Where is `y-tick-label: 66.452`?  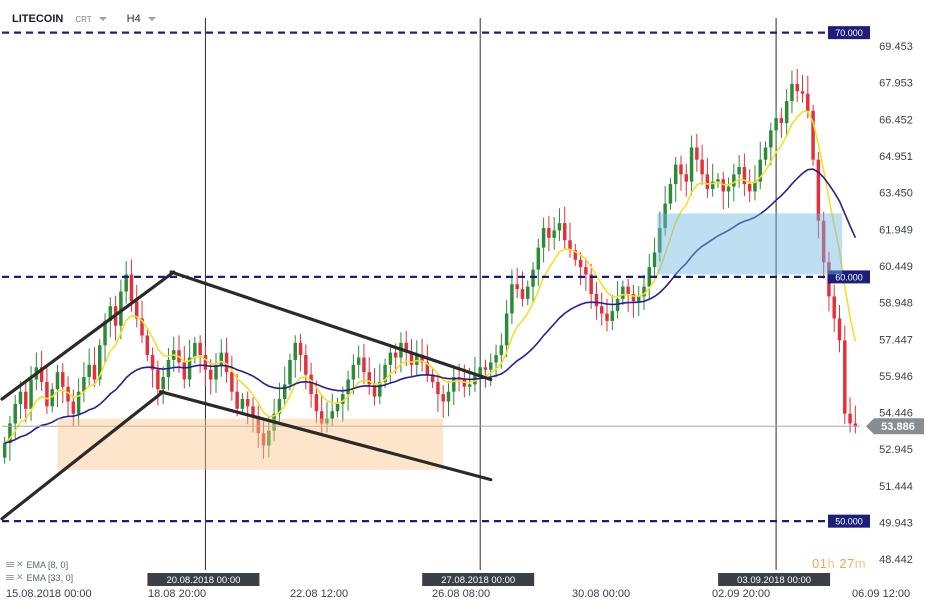 y-tick-label: 66.452 is located at coordinates (896, 120).